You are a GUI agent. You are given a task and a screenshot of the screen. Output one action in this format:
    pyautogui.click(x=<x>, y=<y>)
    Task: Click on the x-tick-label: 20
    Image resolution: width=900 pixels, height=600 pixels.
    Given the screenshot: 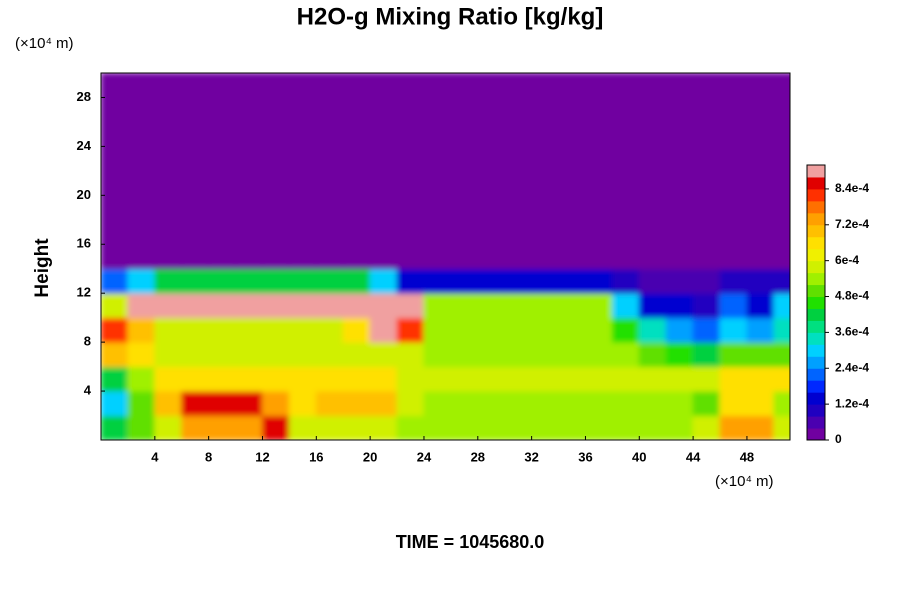 What is the action you would take?
    pyautogui.click(x=370, y=456)
    